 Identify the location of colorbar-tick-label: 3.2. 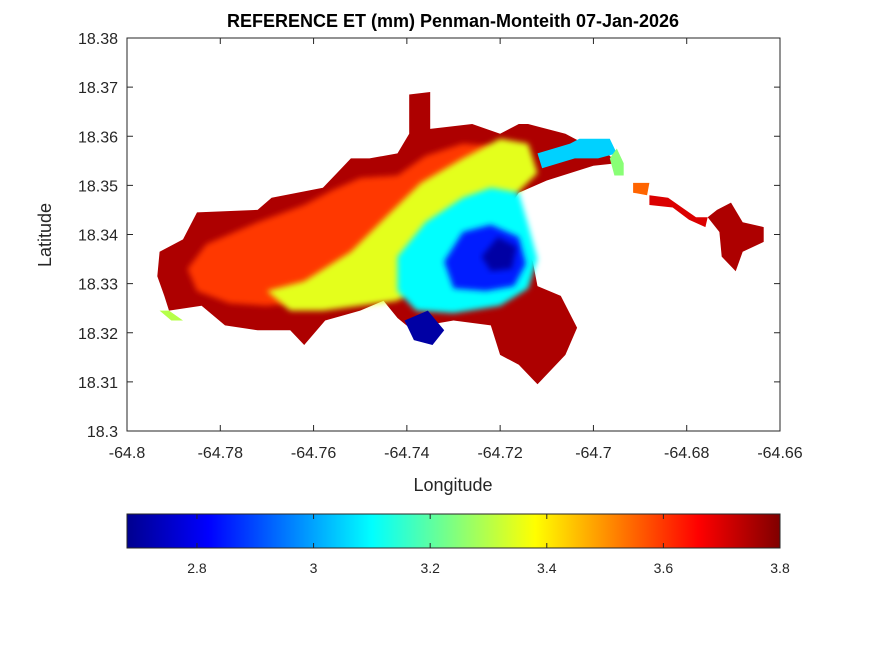
(430, 568).